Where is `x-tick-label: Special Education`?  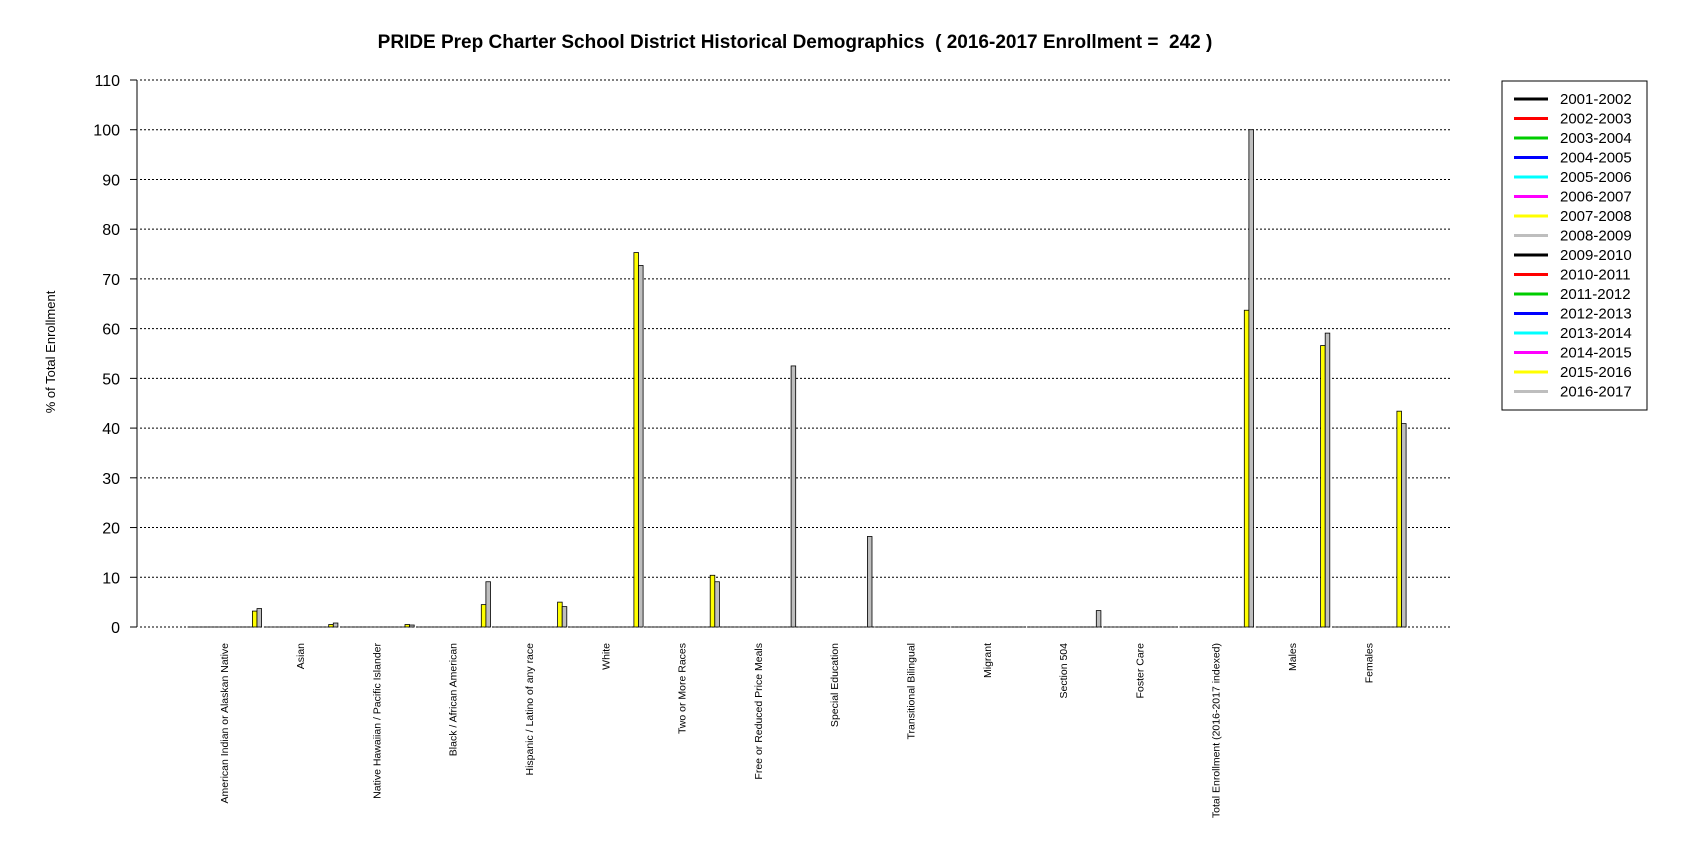 x-tick-label: Special Education is located at coordinates (835, 685).